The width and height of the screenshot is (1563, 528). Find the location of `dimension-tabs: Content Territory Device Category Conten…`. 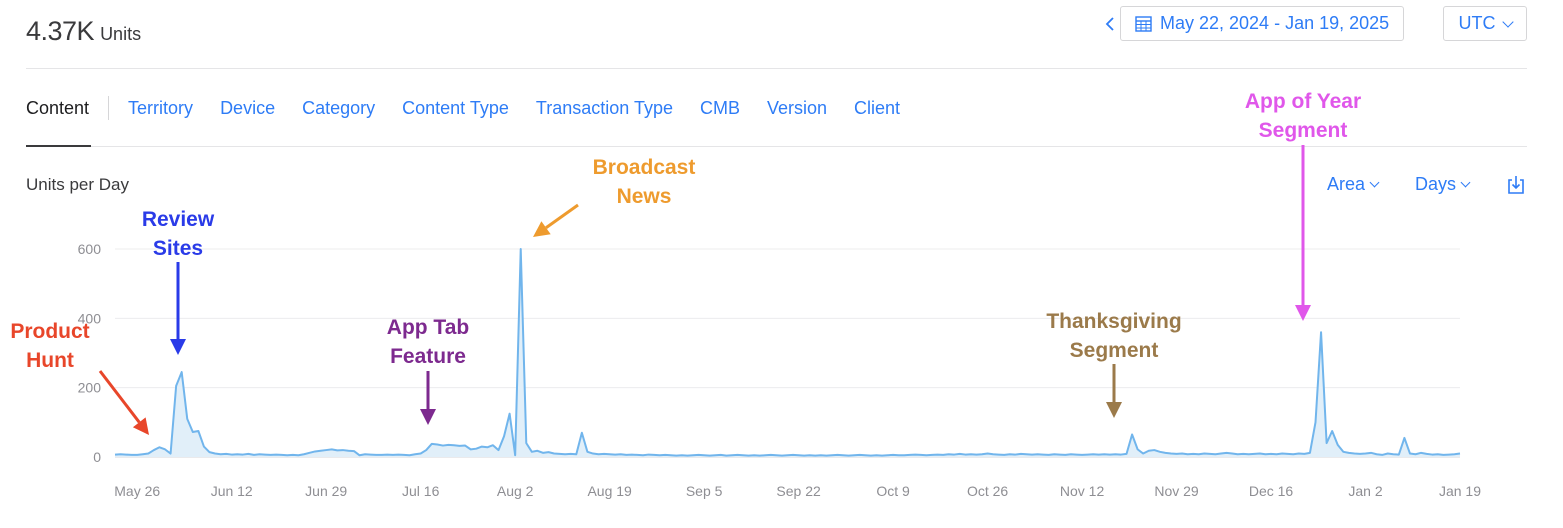

dimension-tabs: Content Territory Device Category Conten… is located at coordinates (476, 108).